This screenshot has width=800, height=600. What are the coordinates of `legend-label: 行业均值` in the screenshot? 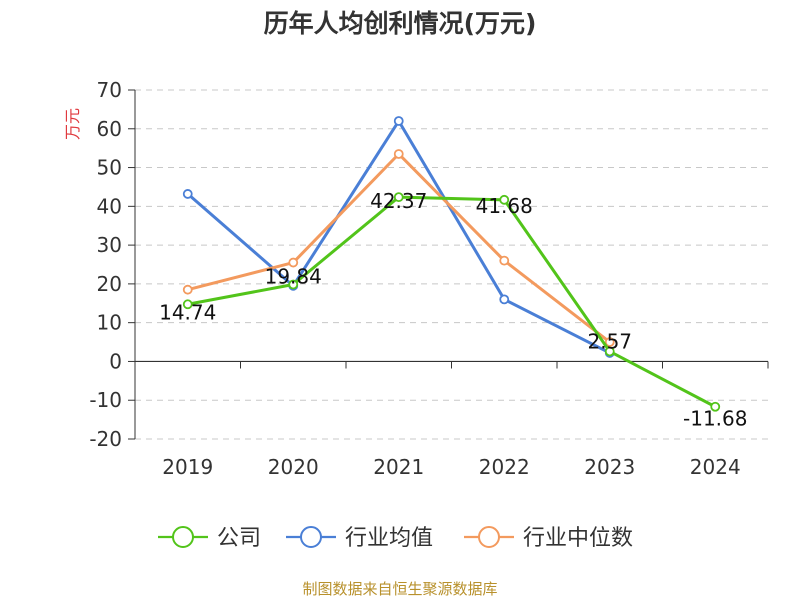 It's located at (389, 538).